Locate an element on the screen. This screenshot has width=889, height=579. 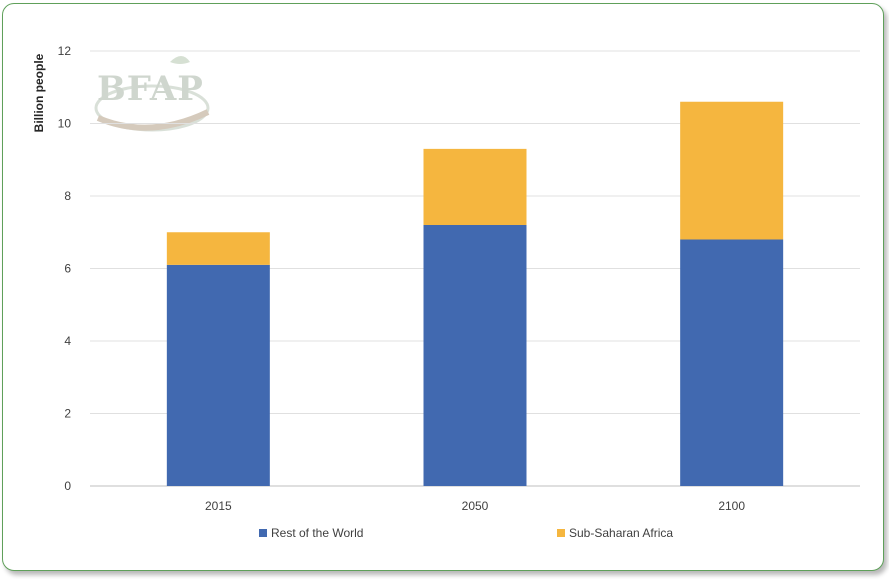
legend-label: Rest of the World is located at coordinates (317, 533).